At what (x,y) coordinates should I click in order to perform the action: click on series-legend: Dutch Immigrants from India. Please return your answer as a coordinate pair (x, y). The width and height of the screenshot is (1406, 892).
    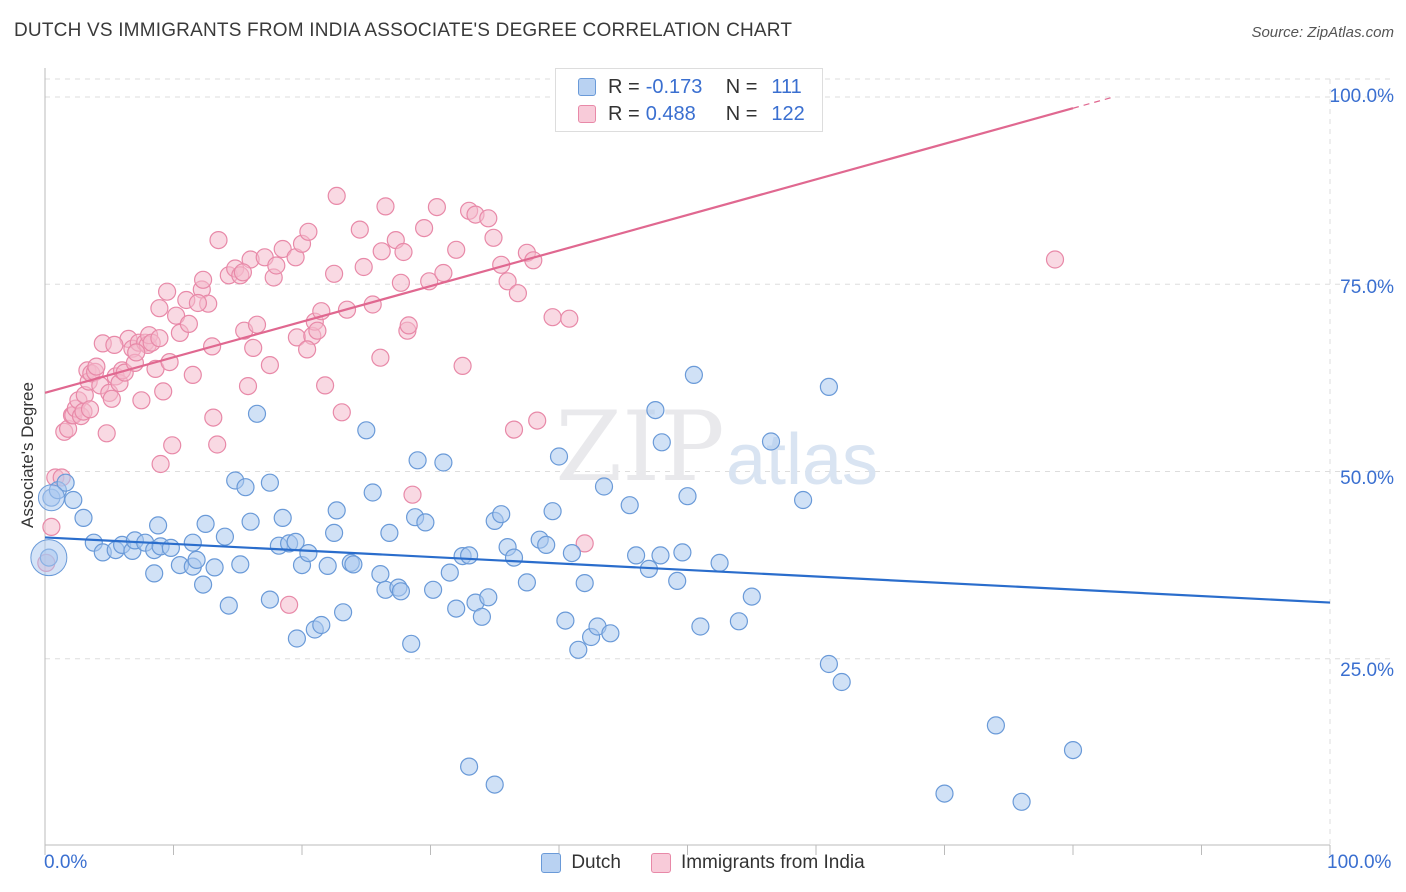
    Looking at the image, I should click on (703, 863).